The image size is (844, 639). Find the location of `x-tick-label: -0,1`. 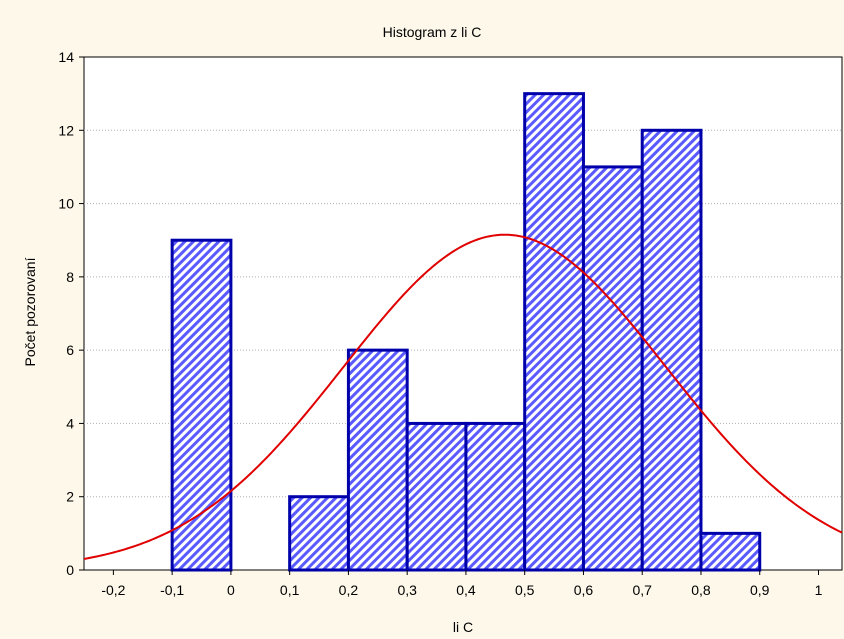

x-tick-label: -0,1 is located at coordinates (172, 590).